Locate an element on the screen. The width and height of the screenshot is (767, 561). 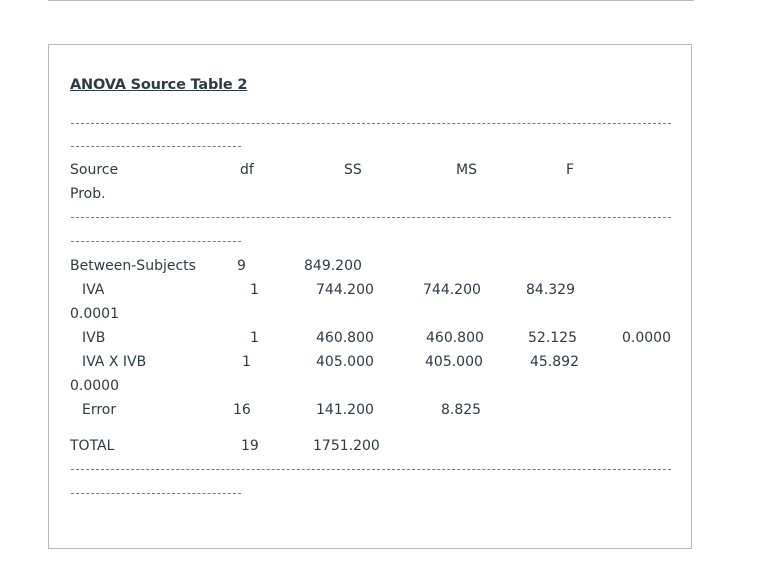
previous-content-box is located at coordinates (371, 0).